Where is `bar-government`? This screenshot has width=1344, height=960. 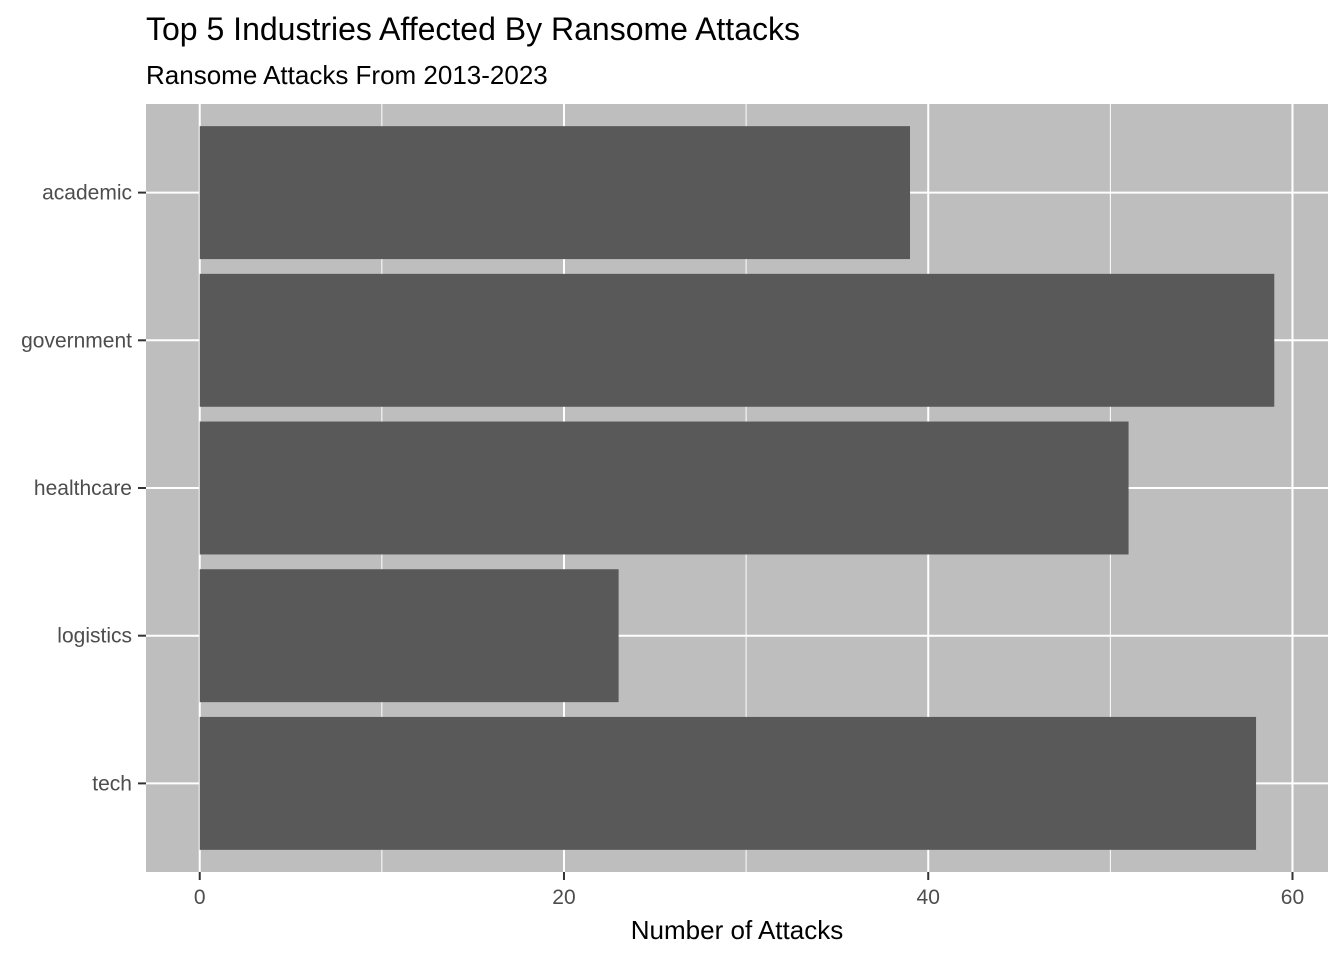
bar-government is located at coordinates (737, 340).